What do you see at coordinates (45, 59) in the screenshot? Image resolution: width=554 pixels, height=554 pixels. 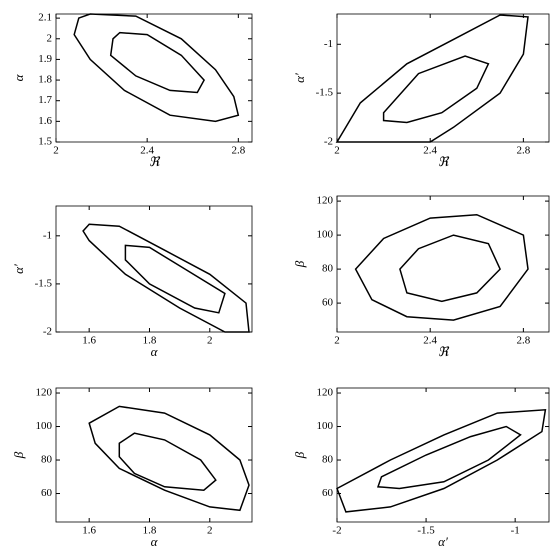 I see `y-tick-label: 1.9` at bounding box center [45, 59].